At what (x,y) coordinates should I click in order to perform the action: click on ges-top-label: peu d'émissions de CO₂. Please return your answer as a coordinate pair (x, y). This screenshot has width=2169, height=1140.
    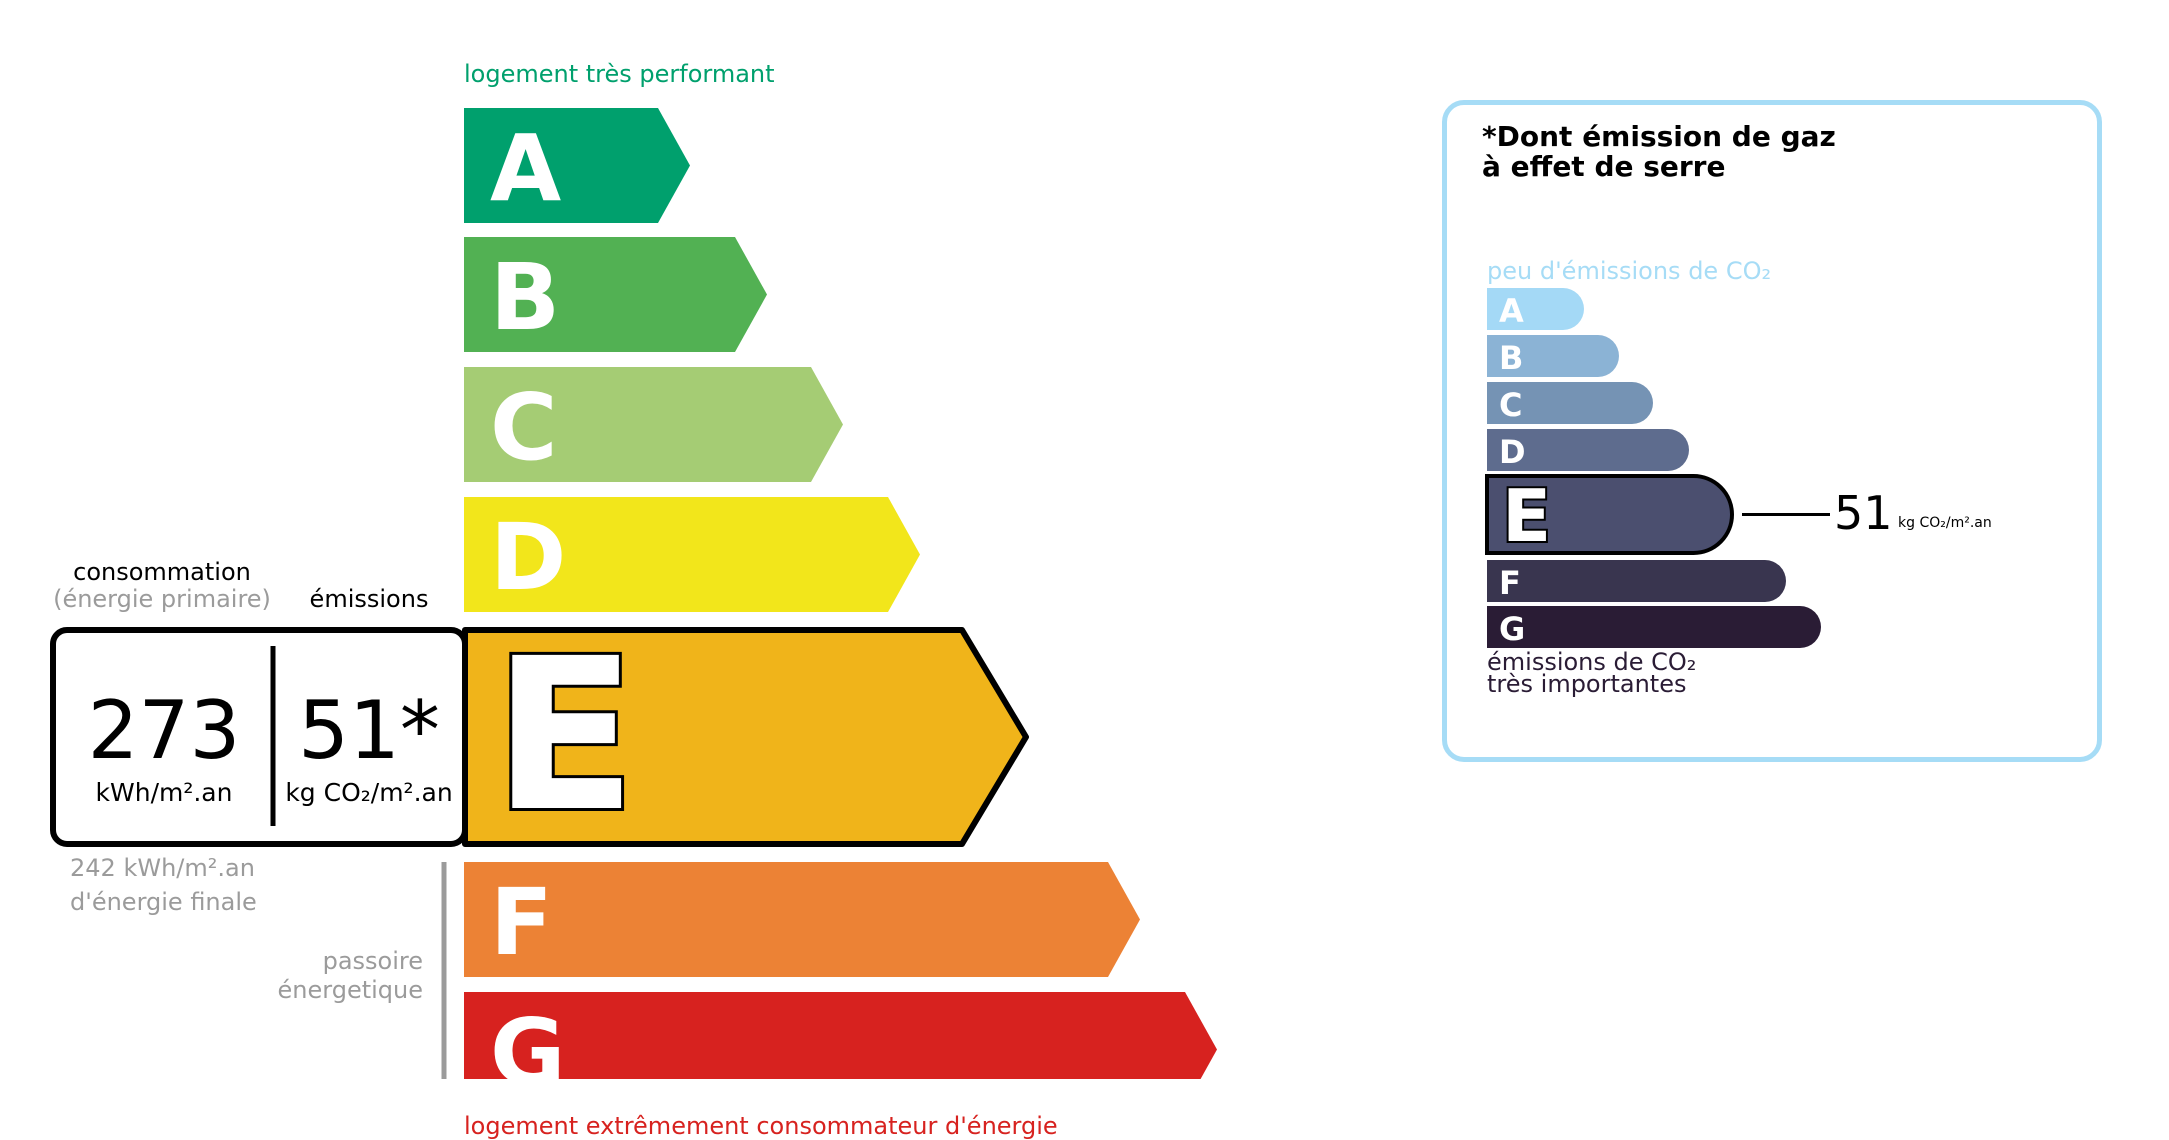
    Looking at the image, I should click on (1629, 271).